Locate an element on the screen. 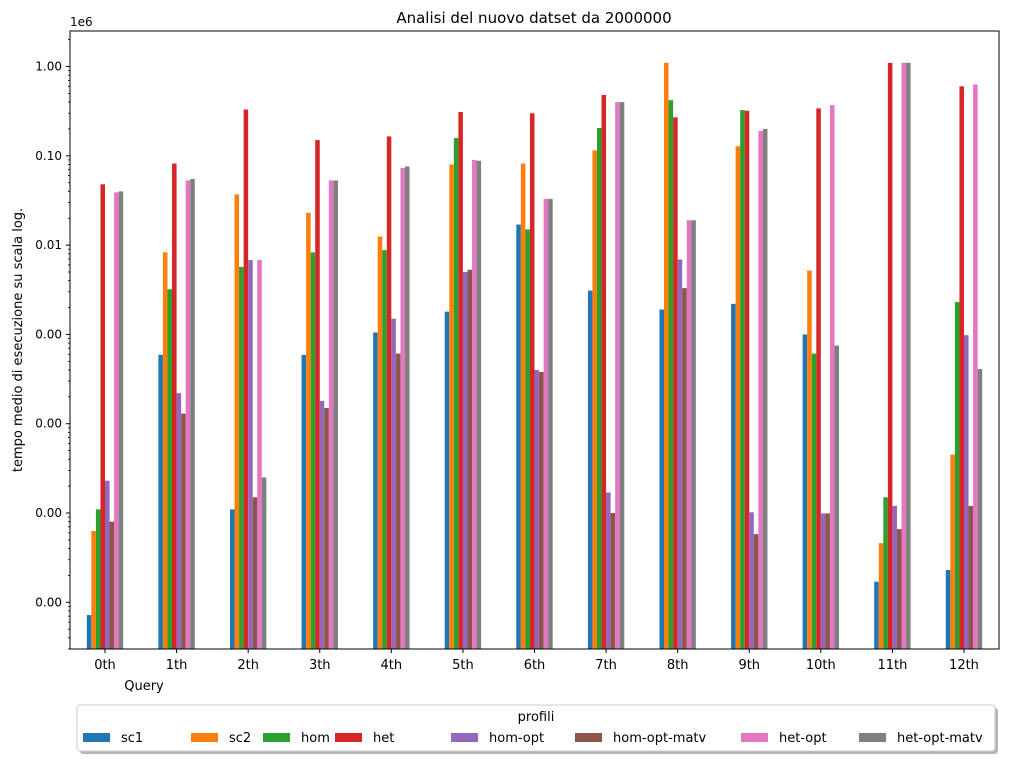 Image resolution: width=1010 pixels, height=760 pixels. bar-hom-1th is located at coordinates (170, 469).